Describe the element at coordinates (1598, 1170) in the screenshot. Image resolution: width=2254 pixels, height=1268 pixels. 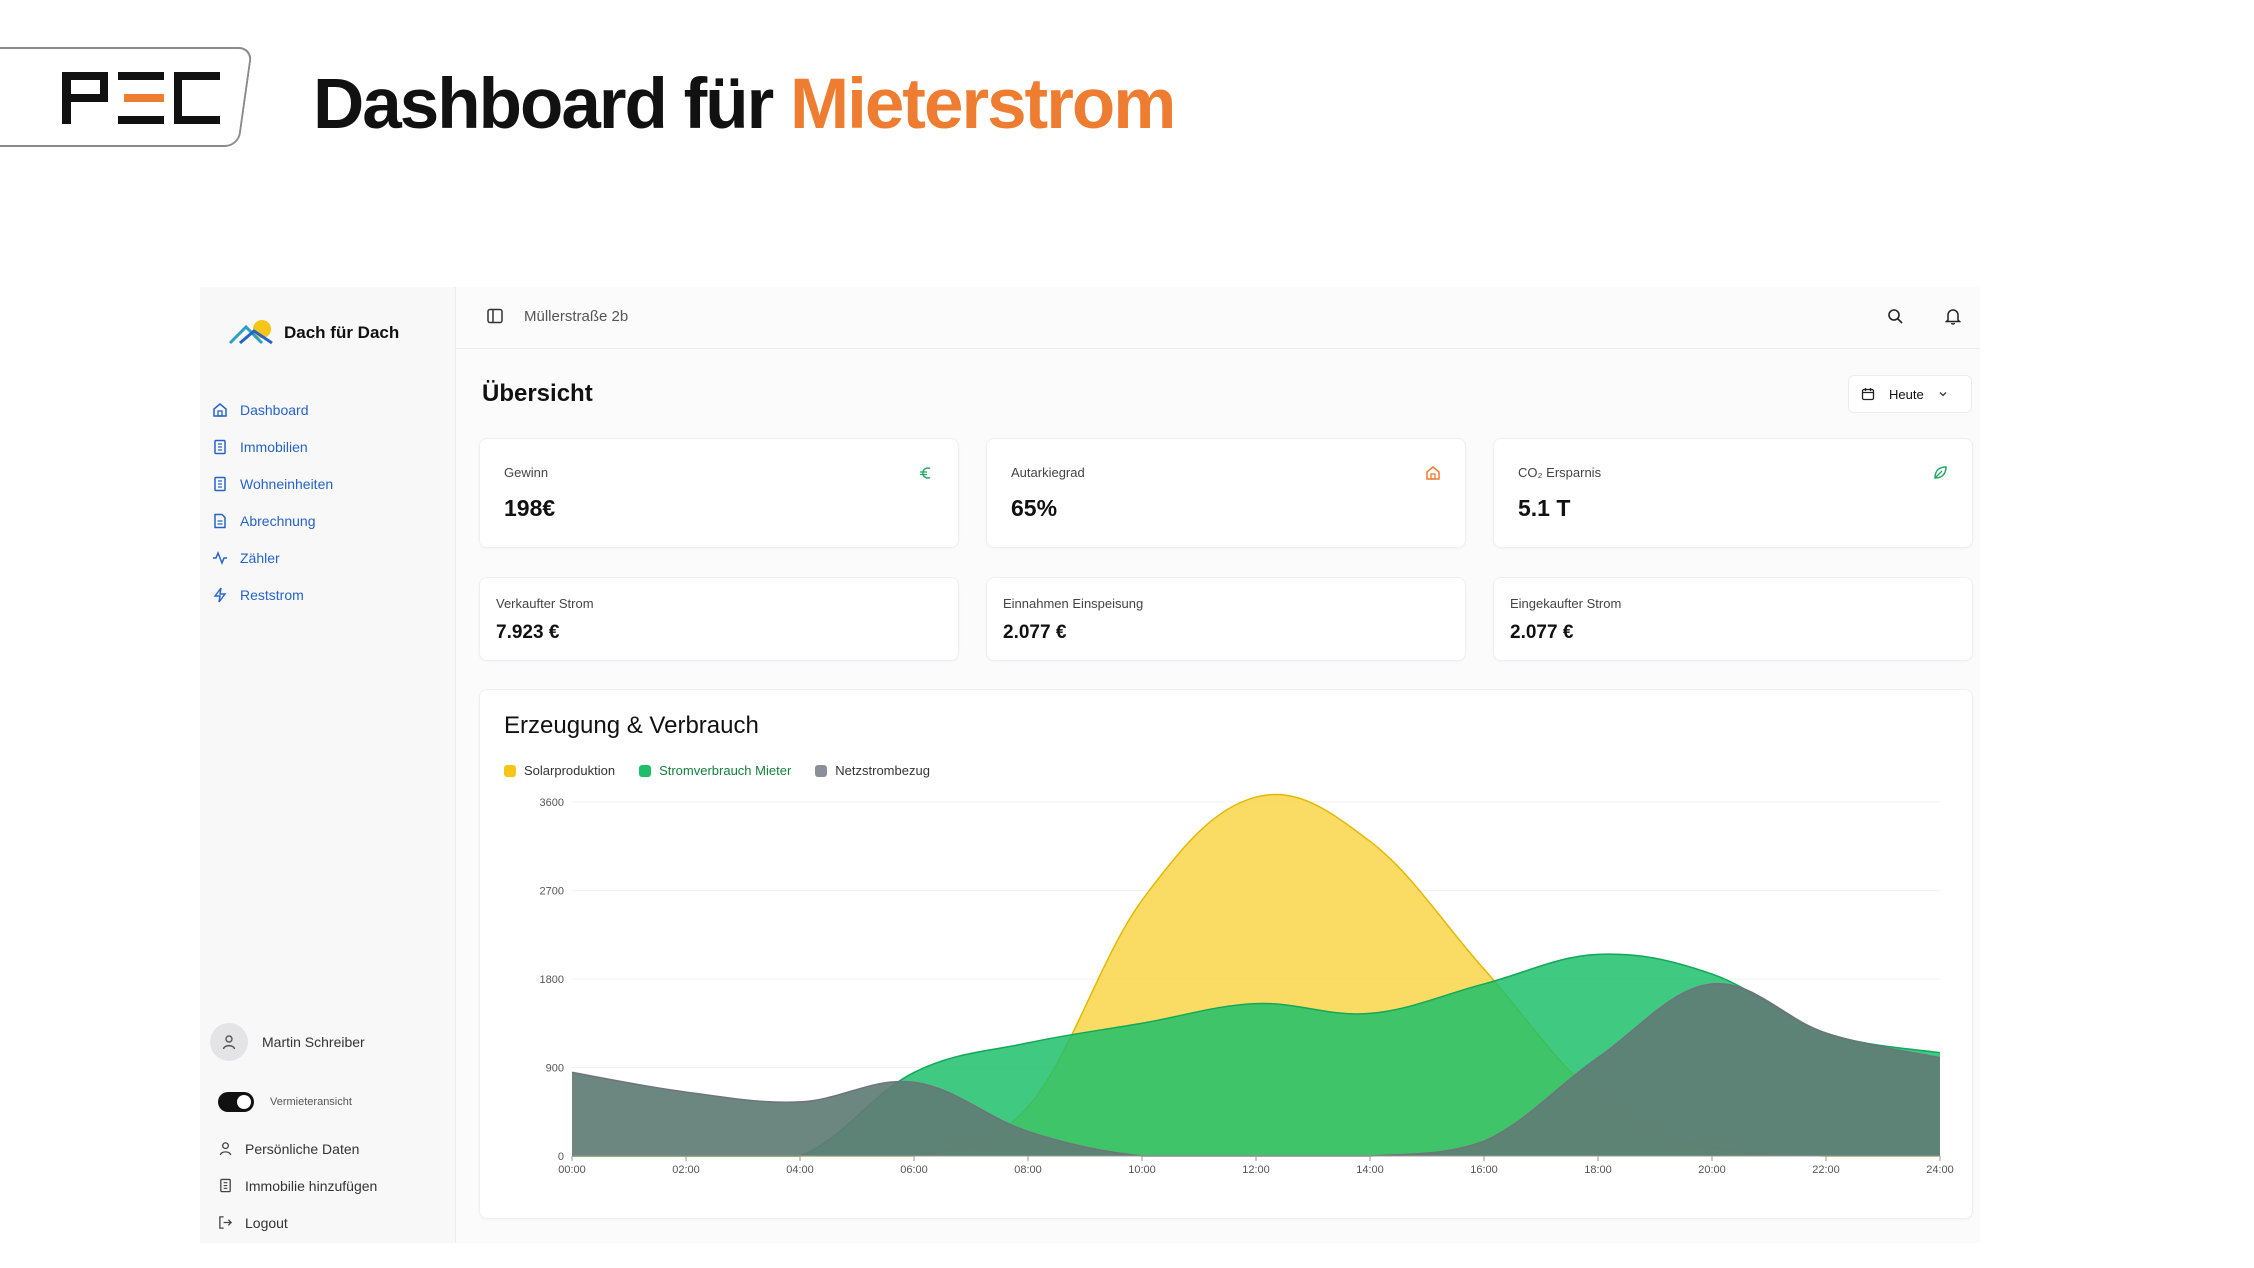
I see `x-tick-label: 18:00` at that location.